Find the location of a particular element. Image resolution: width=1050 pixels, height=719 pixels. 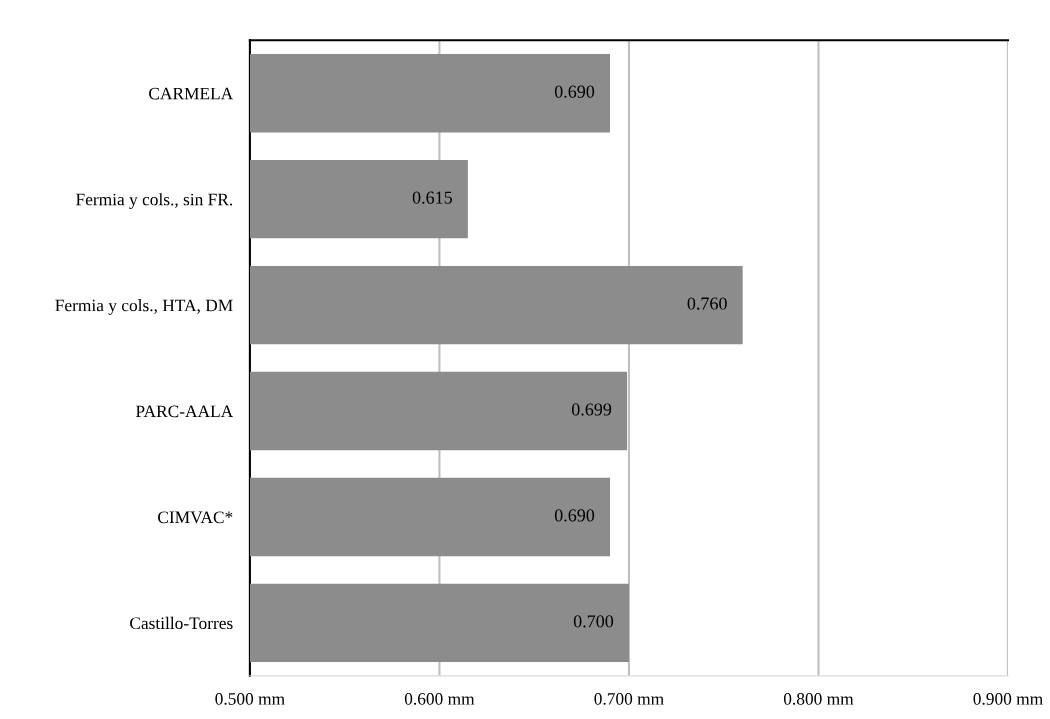

data-label: 0.615 is located at coordinates (432, 197).